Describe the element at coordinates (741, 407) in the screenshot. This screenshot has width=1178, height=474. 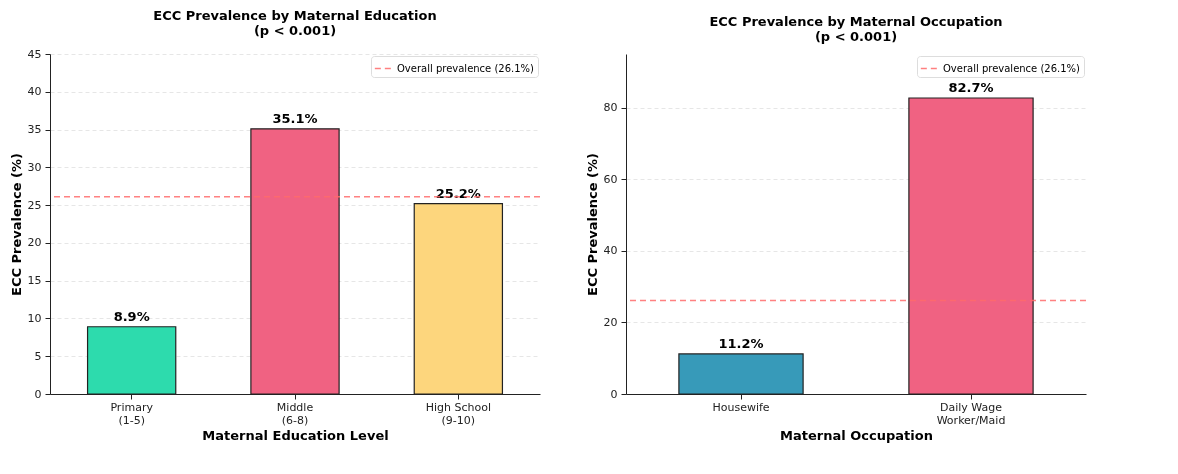
I see `x-tick-label: Housewife` at that location.